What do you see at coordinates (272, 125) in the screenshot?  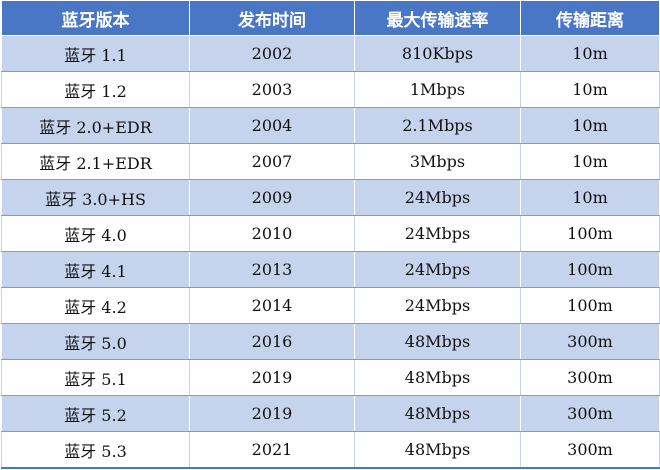 I see `cell-release-date: 2004` at bounding box center [272, 125].